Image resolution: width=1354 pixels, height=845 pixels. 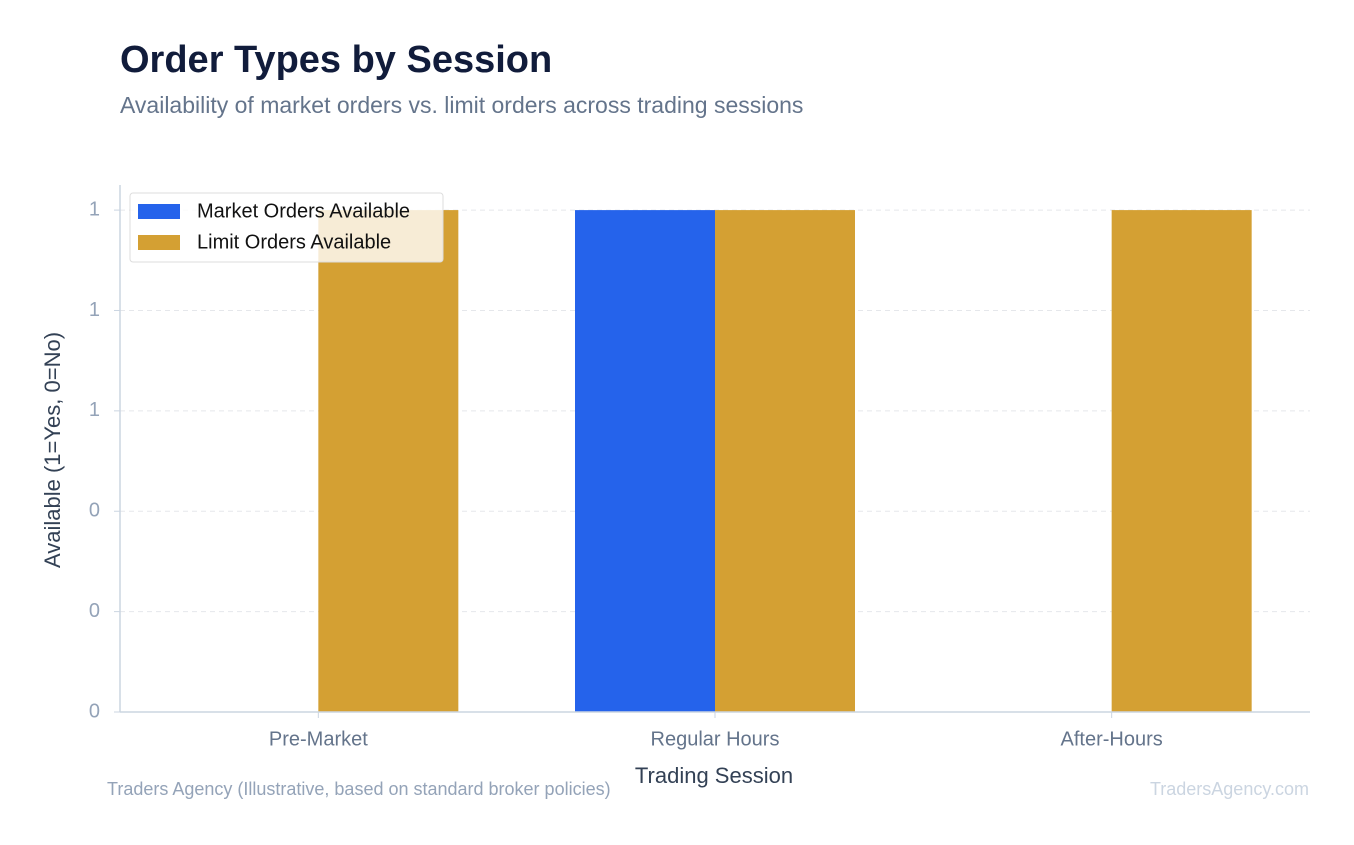 I want to click on legend-label: Limit Orders Available, so click(x=294, y=242).